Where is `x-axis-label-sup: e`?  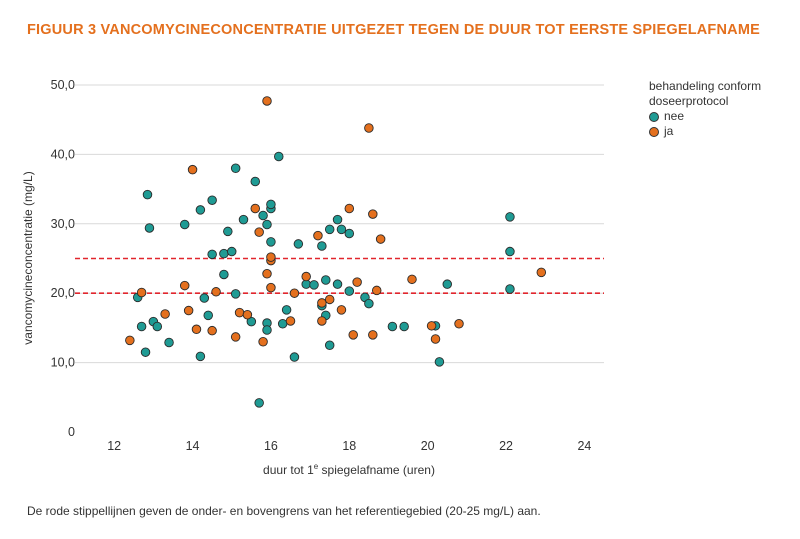
x-axis-label-sup: e is located at coordinates (316, 466).